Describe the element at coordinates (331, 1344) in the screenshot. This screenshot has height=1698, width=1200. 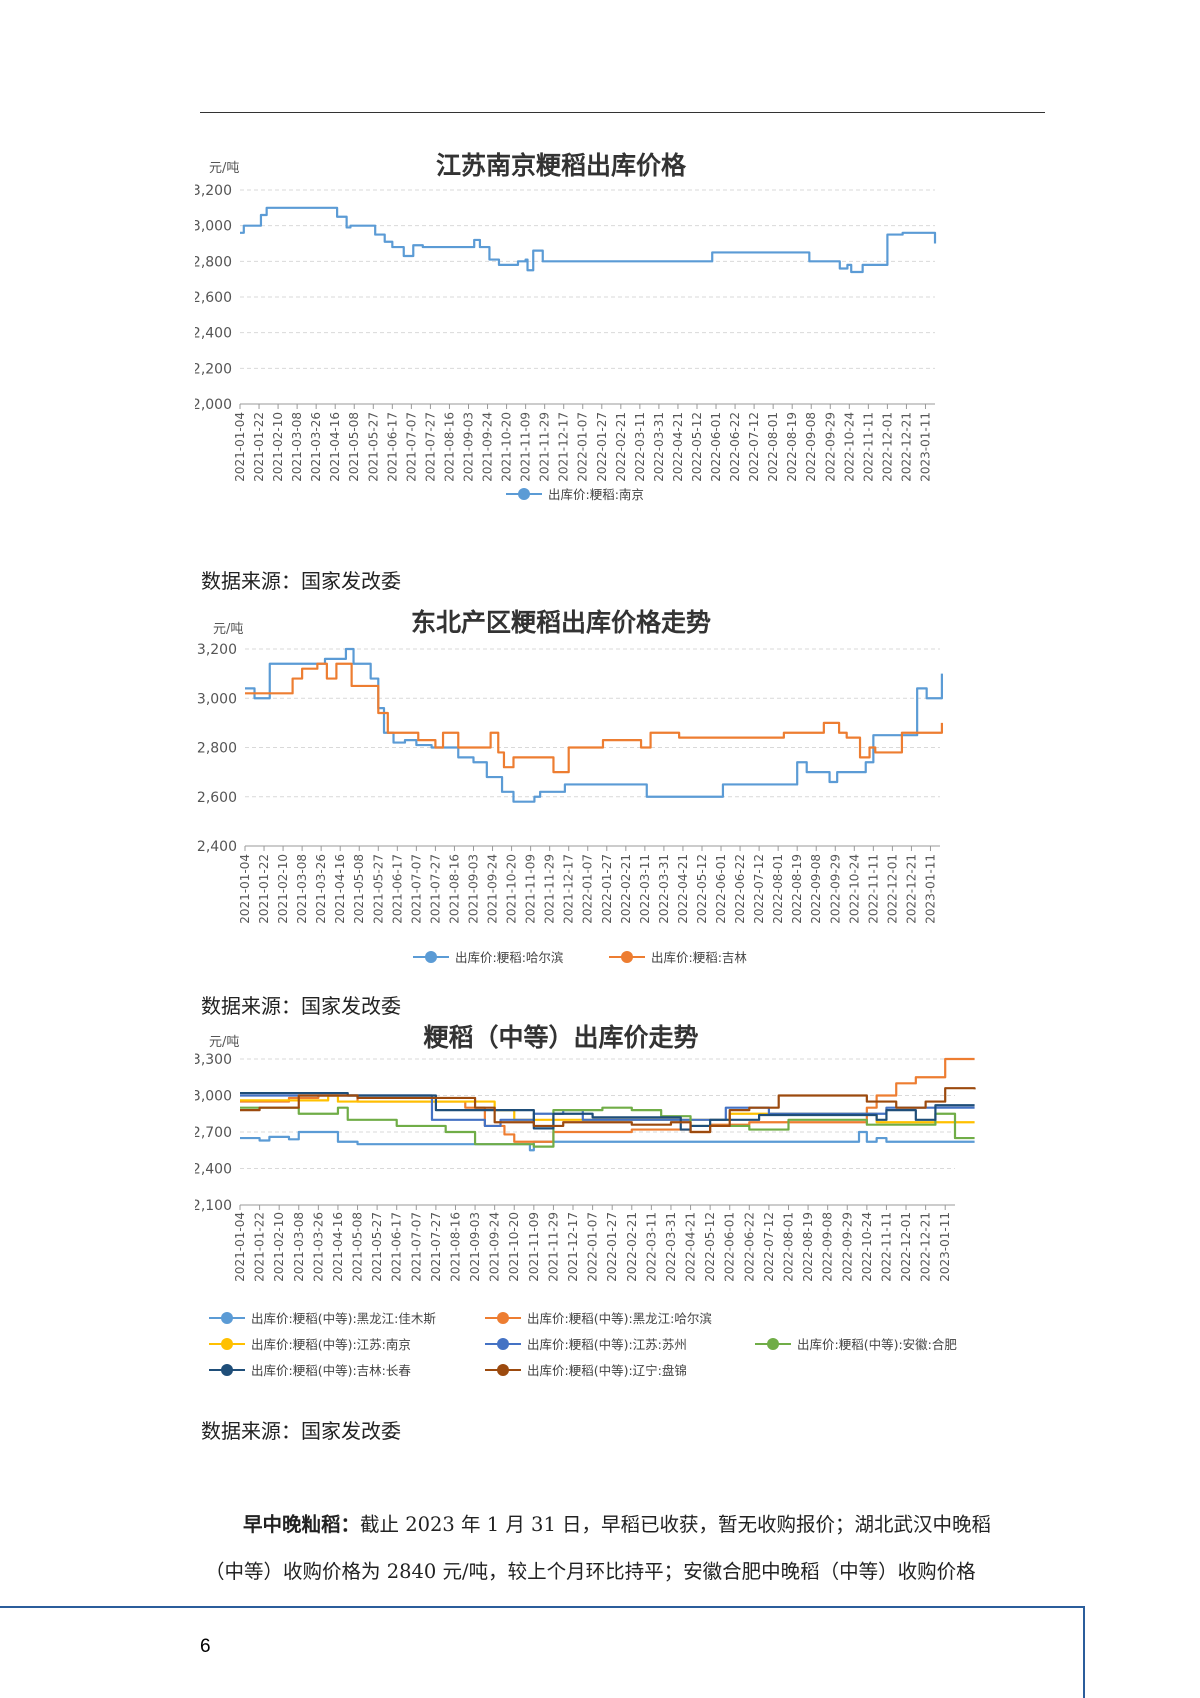
I see `legend-label: 出库价:粳稻(中等):江苏:南京` at that location.